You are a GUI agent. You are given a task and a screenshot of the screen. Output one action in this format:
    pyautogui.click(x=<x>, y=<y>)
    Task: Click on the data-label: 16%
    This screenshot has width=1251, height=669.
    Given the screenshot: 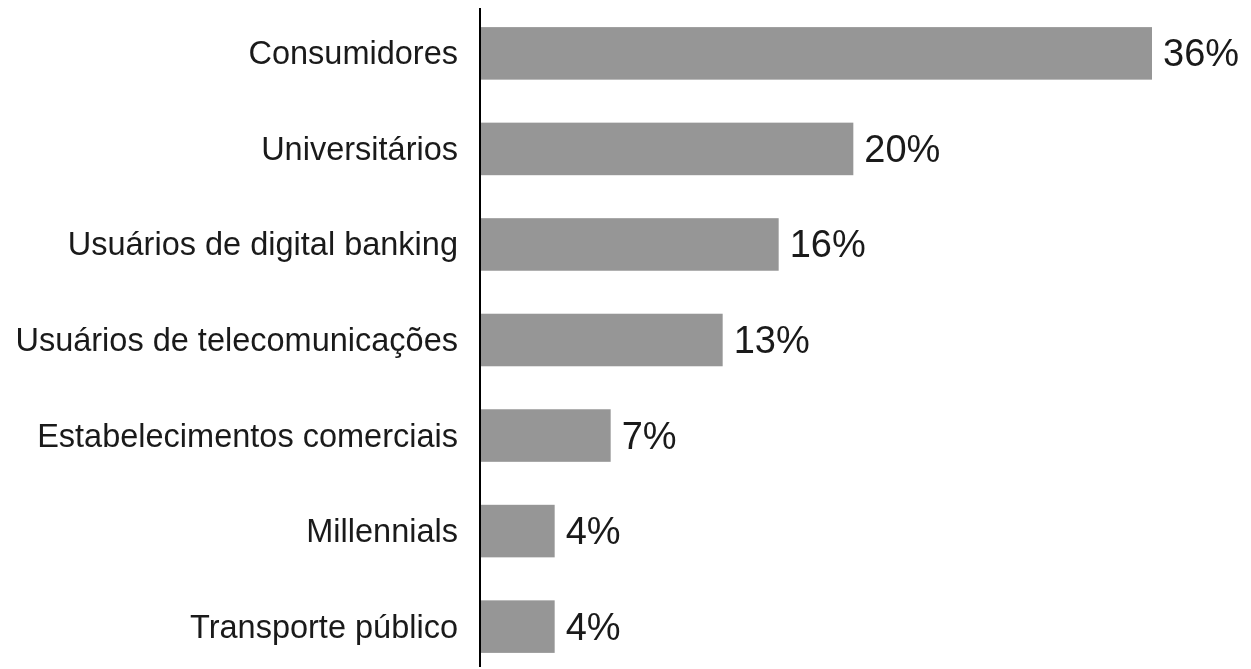 What is the action you would take?
    pyautogui.click(x=827, y=244)
    